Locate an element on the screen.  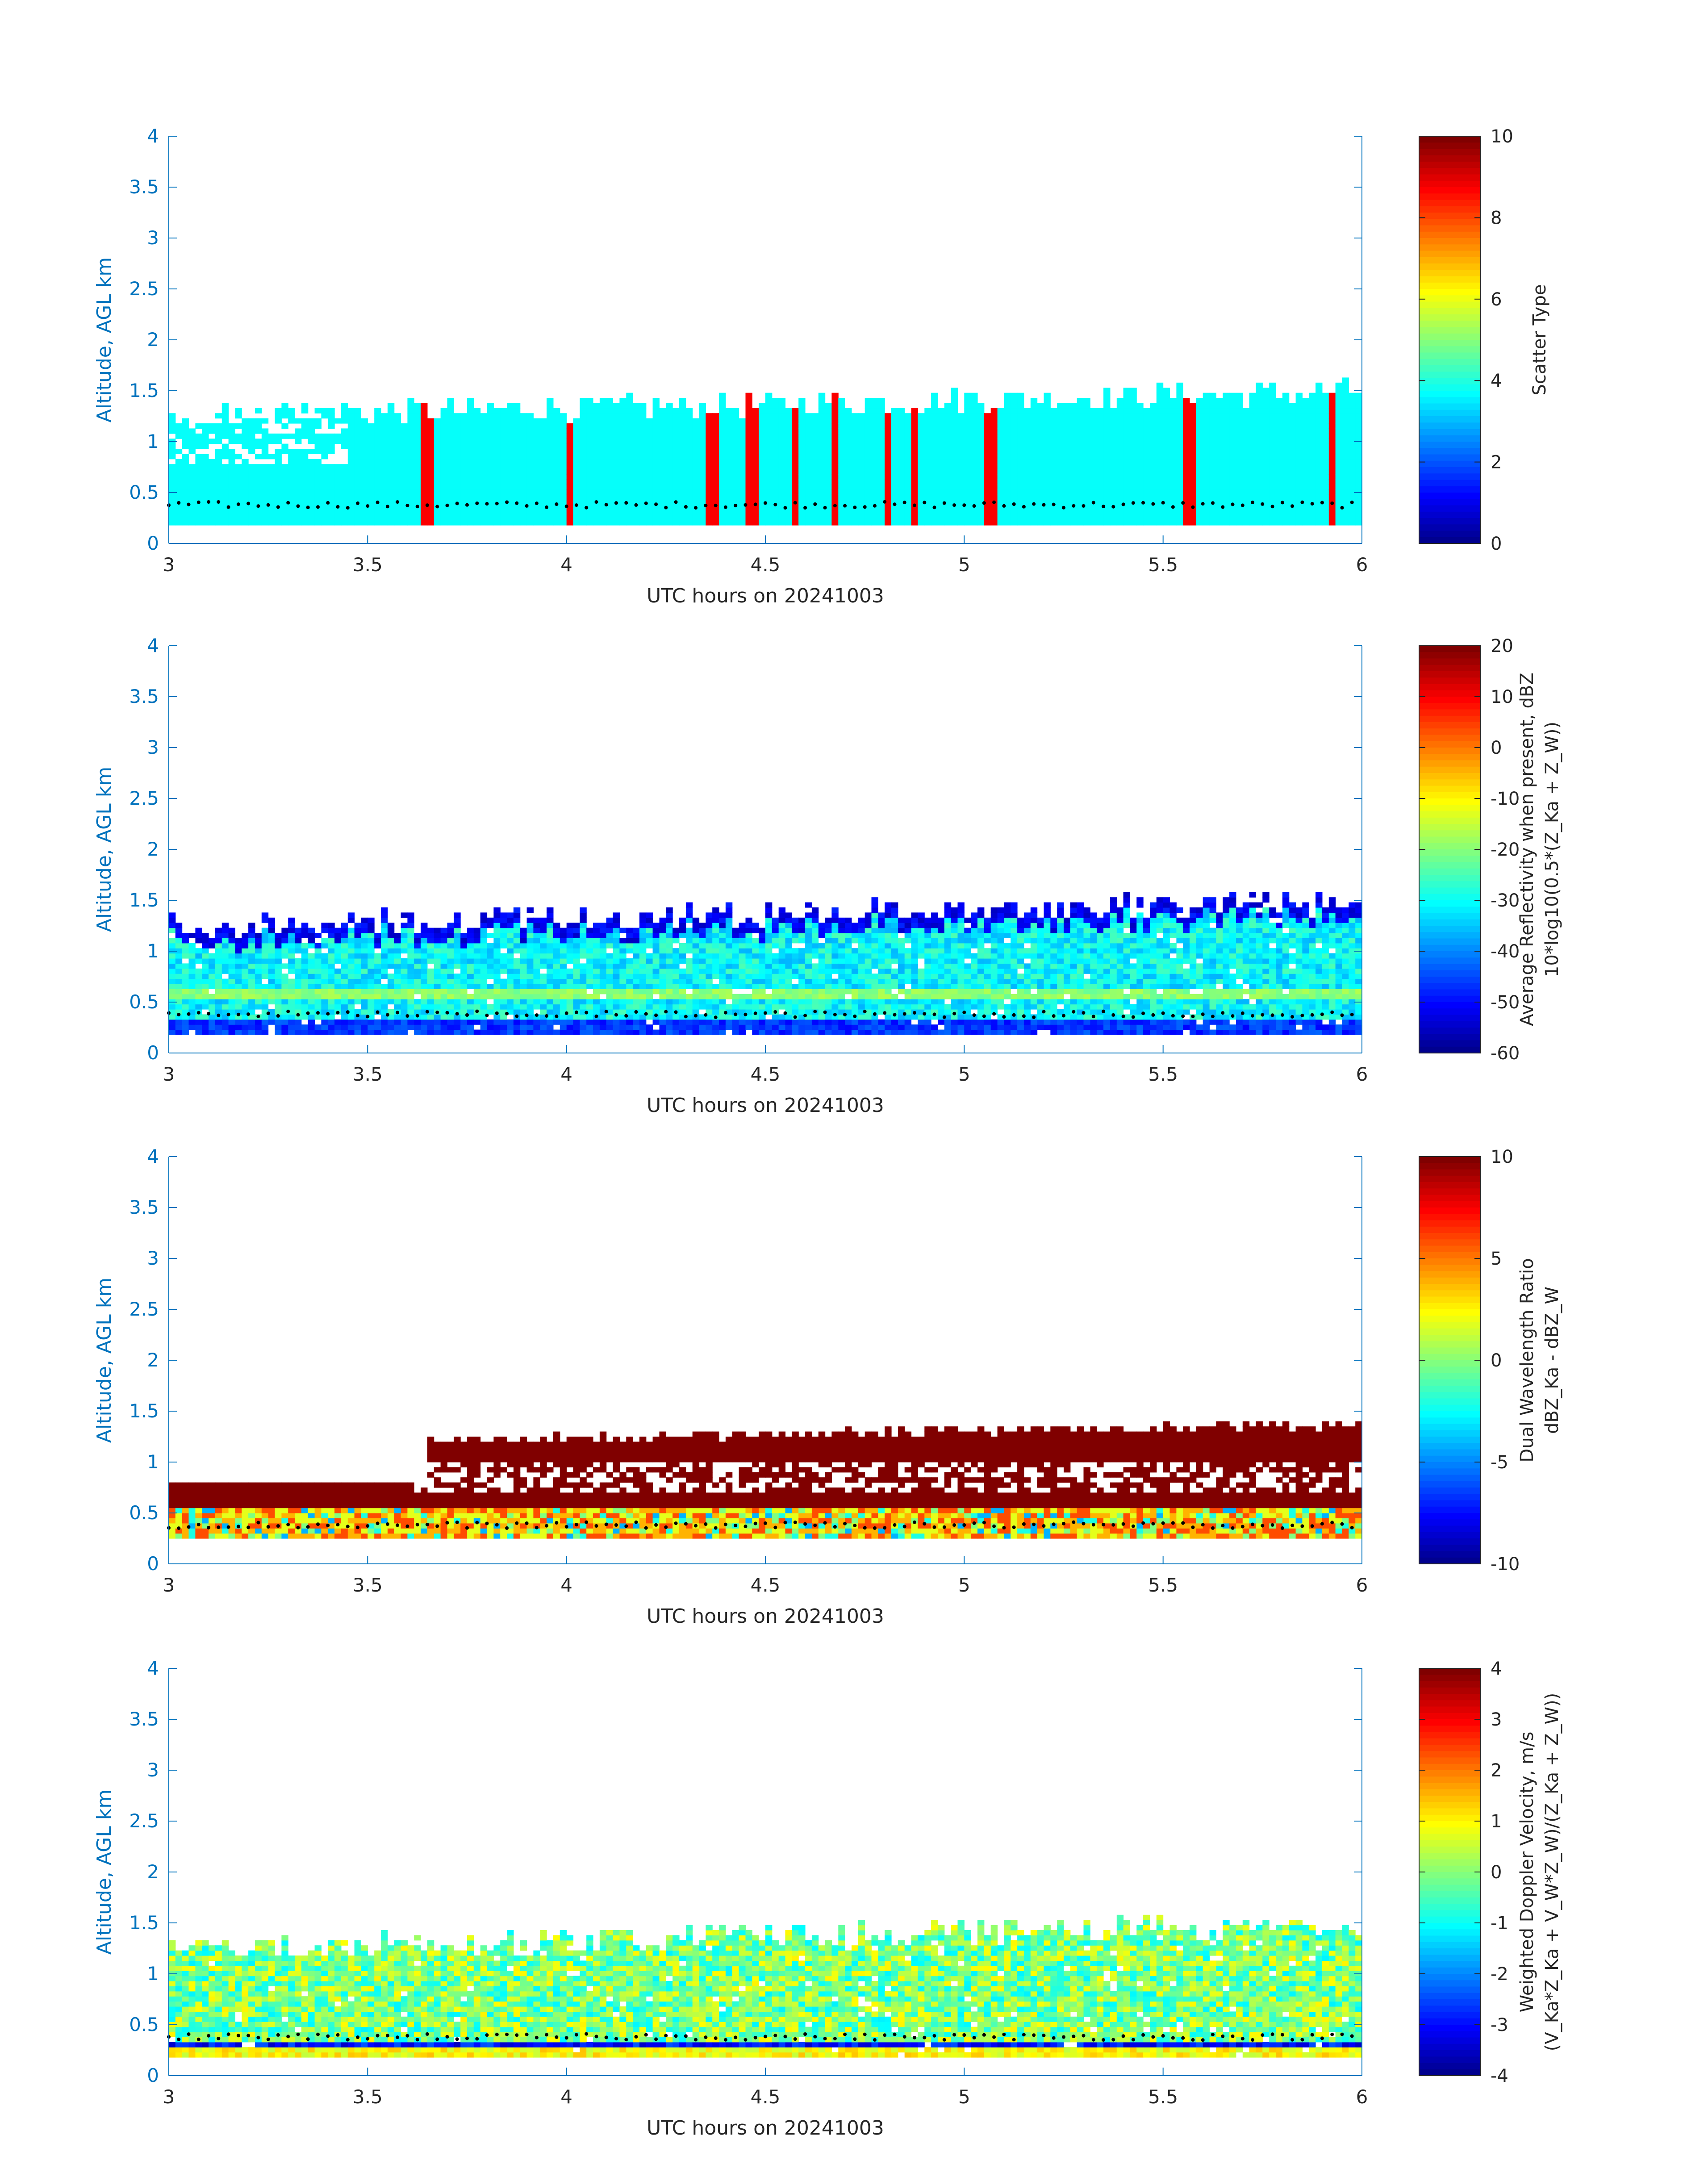
colorbar-tick-label: -2 is located at coordinates (1499, 1974).